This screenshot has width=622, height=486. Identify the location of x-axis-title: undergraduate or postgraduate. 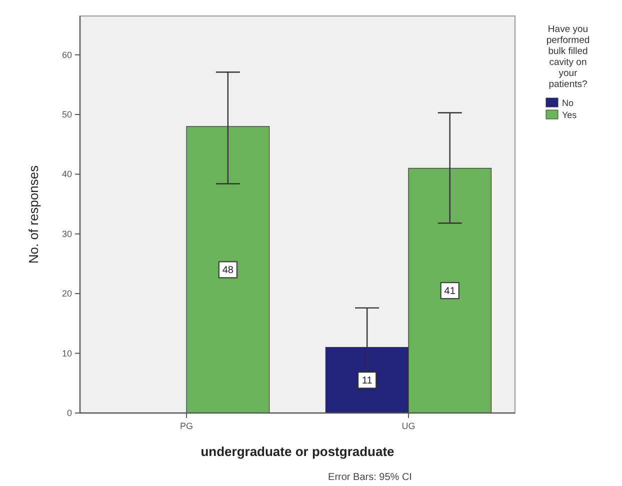
(297, 451).